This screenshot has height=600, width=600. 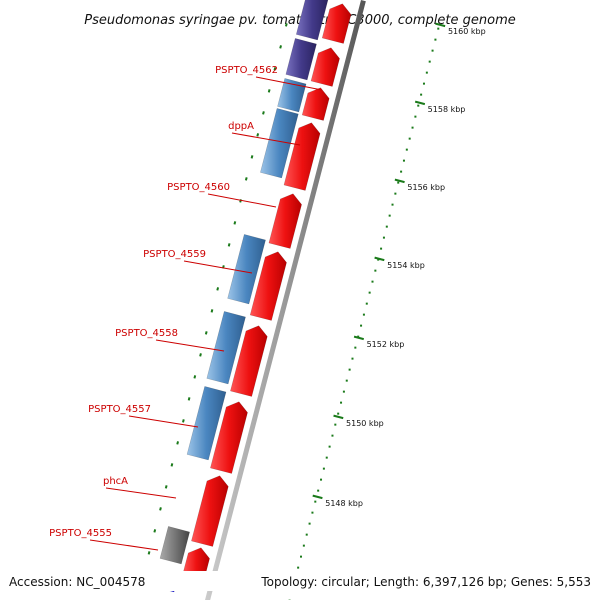 I want to click on gene-label: PSPTO_4555, so click(x=80, y=533).